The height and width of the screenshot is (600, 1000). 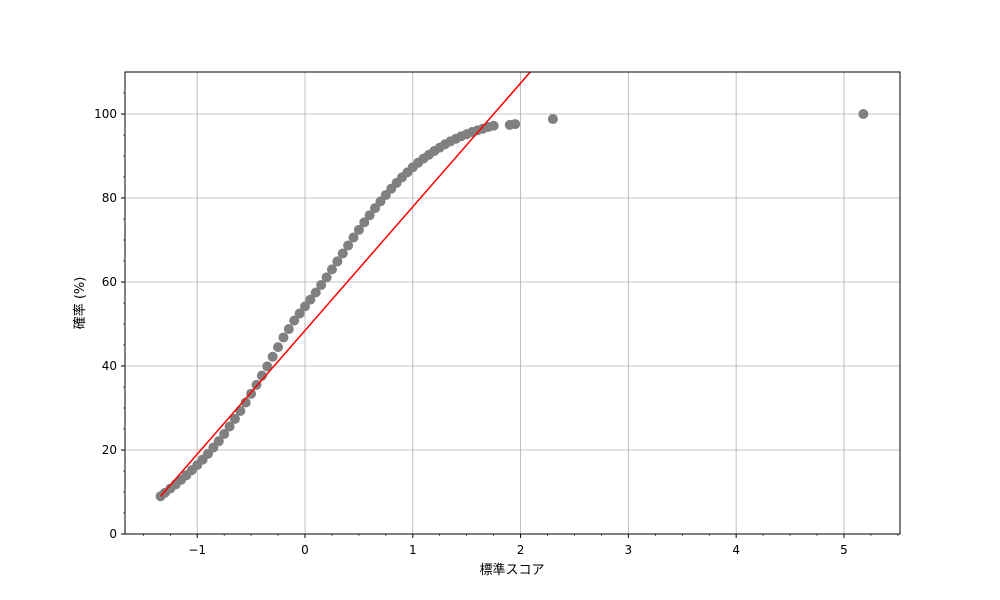 What do you see at coordinates (844, 550) in the screenshot?
I see `x-tick-label: 5` at bounding box center [844, 550].